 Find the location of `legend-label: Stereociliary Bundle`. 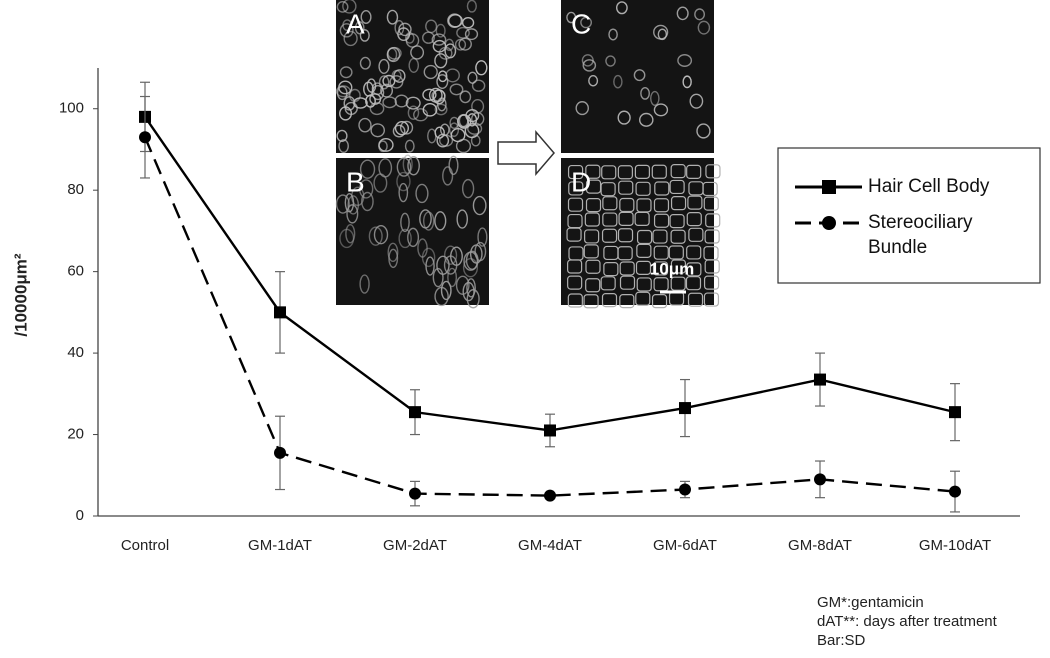

legend-label: Stereociliary Bundle is located at coordinates (920, 235).